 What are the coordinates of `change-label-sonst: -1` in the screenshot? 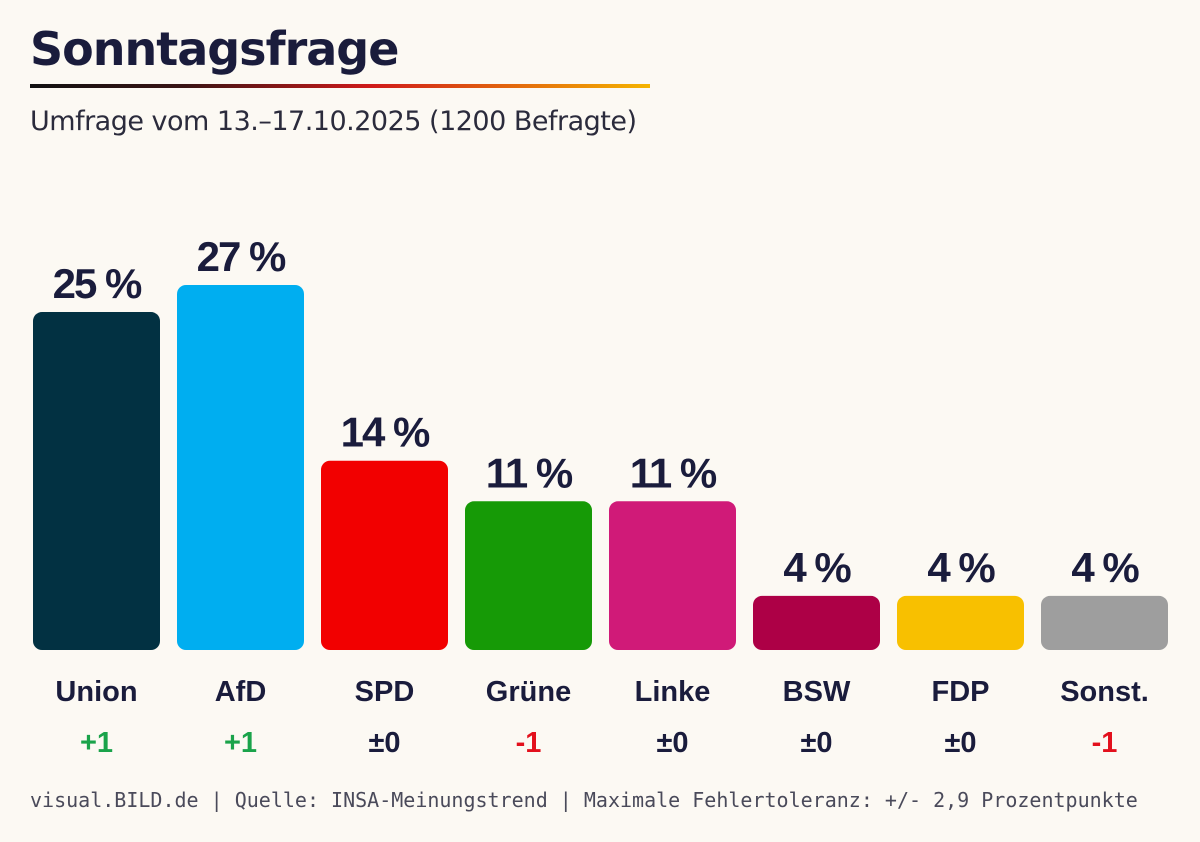 It's located at (1105, 743).